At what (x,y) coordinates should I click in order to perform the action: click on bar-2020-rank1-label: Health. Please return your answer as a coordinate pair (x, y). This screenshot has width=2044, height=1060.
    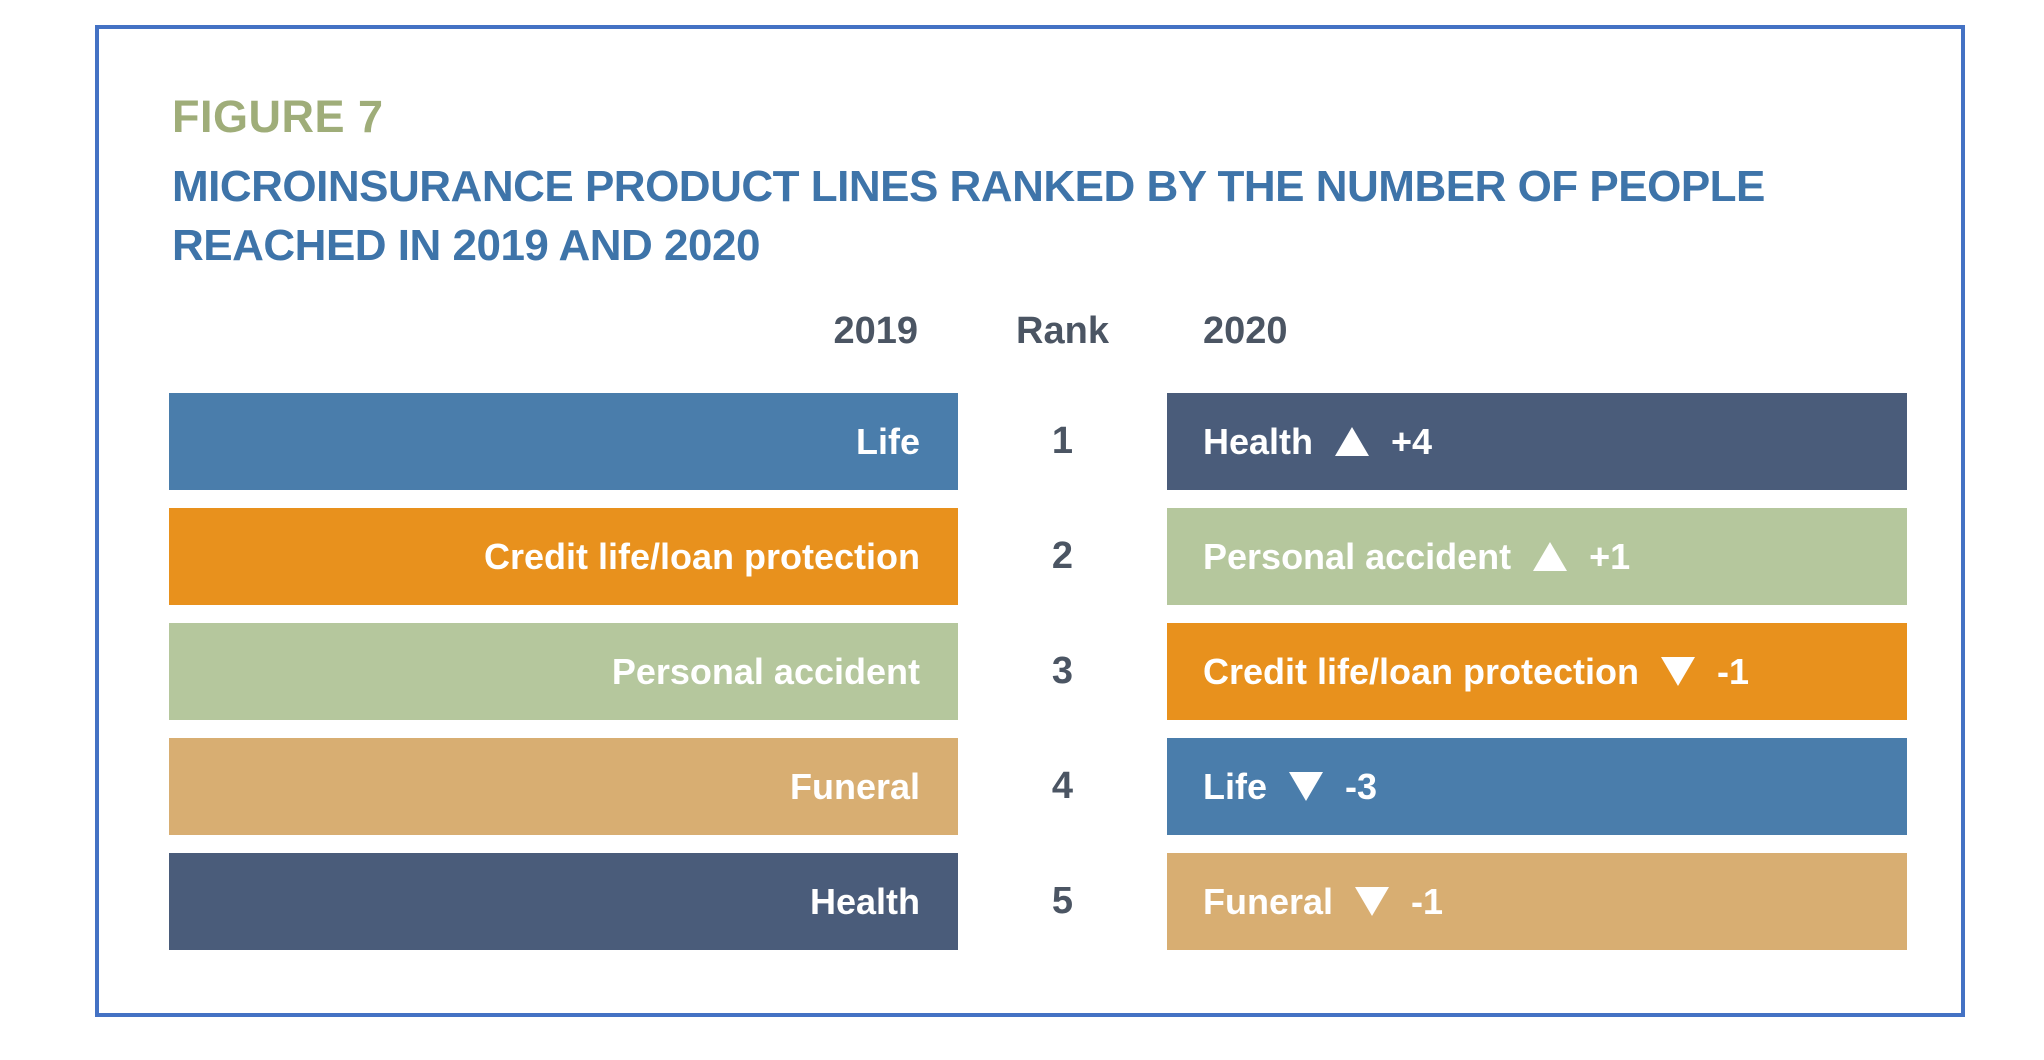
    Looking at the image, I should click on (1258, 441).